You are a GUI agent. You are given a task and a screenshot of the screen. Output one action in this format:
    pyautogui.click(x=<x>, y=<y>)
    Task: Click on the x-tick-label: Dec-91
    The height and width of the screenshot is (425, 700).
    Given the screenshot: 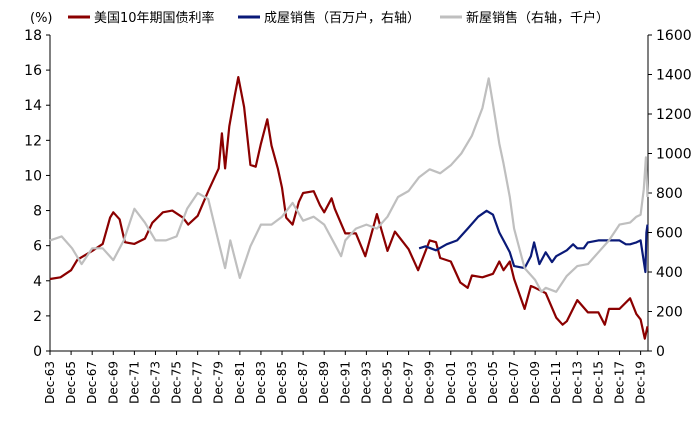 What is the action you would take?
    pyautogui.click(x=345, y=382)
    